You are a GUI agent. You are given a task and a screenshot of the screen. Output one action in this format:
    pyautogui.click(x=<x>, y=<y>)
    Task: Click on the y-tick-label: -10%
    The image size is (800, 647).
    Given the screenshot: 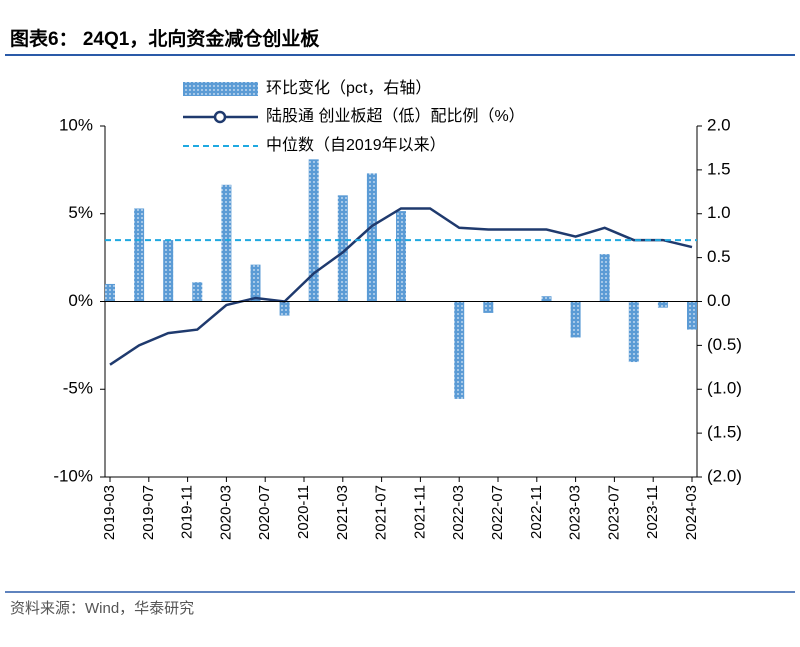 What is the action you would take?
    pyautogui.click(x=73, y=475)
    